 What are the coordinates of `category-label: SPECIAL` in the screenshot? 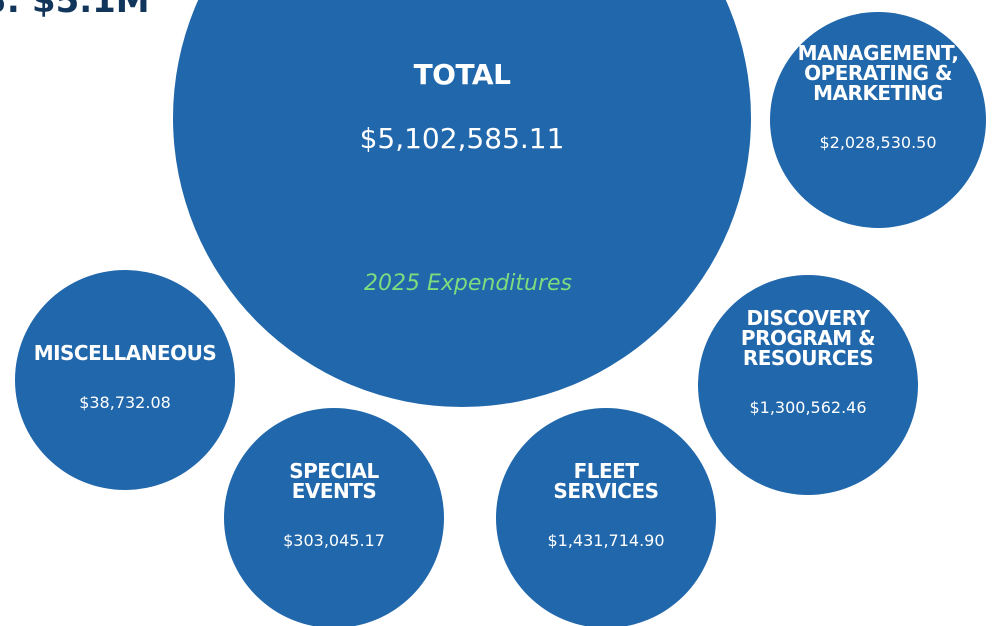 It's located at (334, 471).